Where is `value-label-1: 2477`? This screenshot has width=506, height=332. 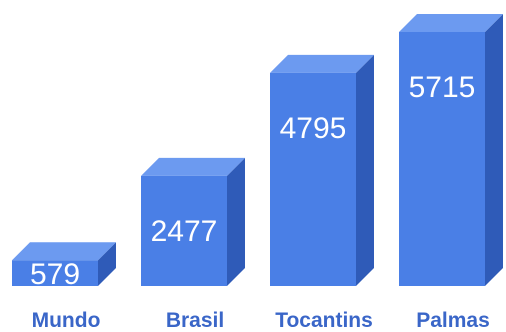
value-label-1: 2477 is located at coordinates (184, 231).